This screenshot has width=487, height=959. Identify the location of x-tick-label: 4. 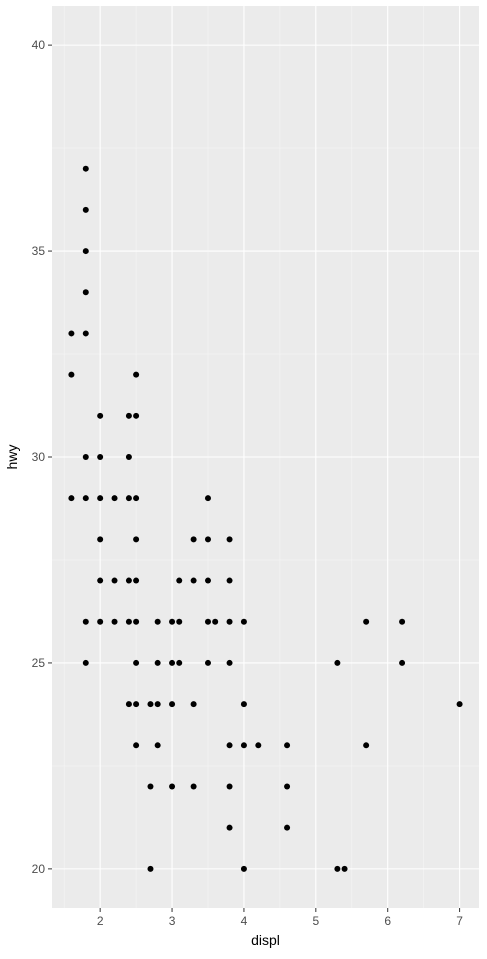
(244, 921).